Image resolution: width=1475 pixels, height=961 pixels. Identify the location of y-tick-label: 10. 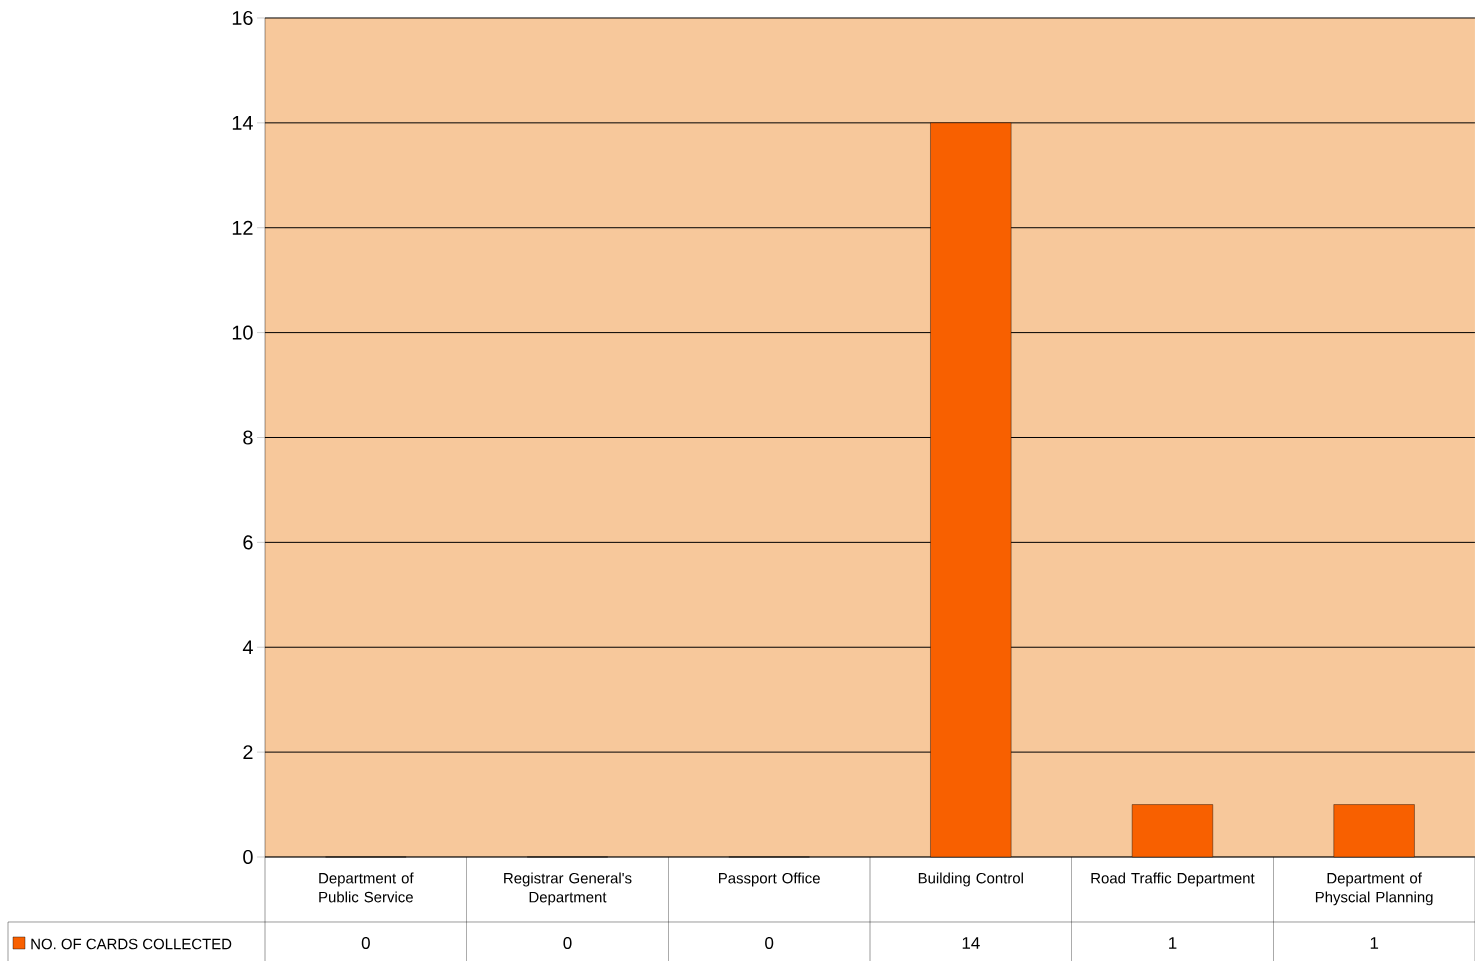
(242, 332).